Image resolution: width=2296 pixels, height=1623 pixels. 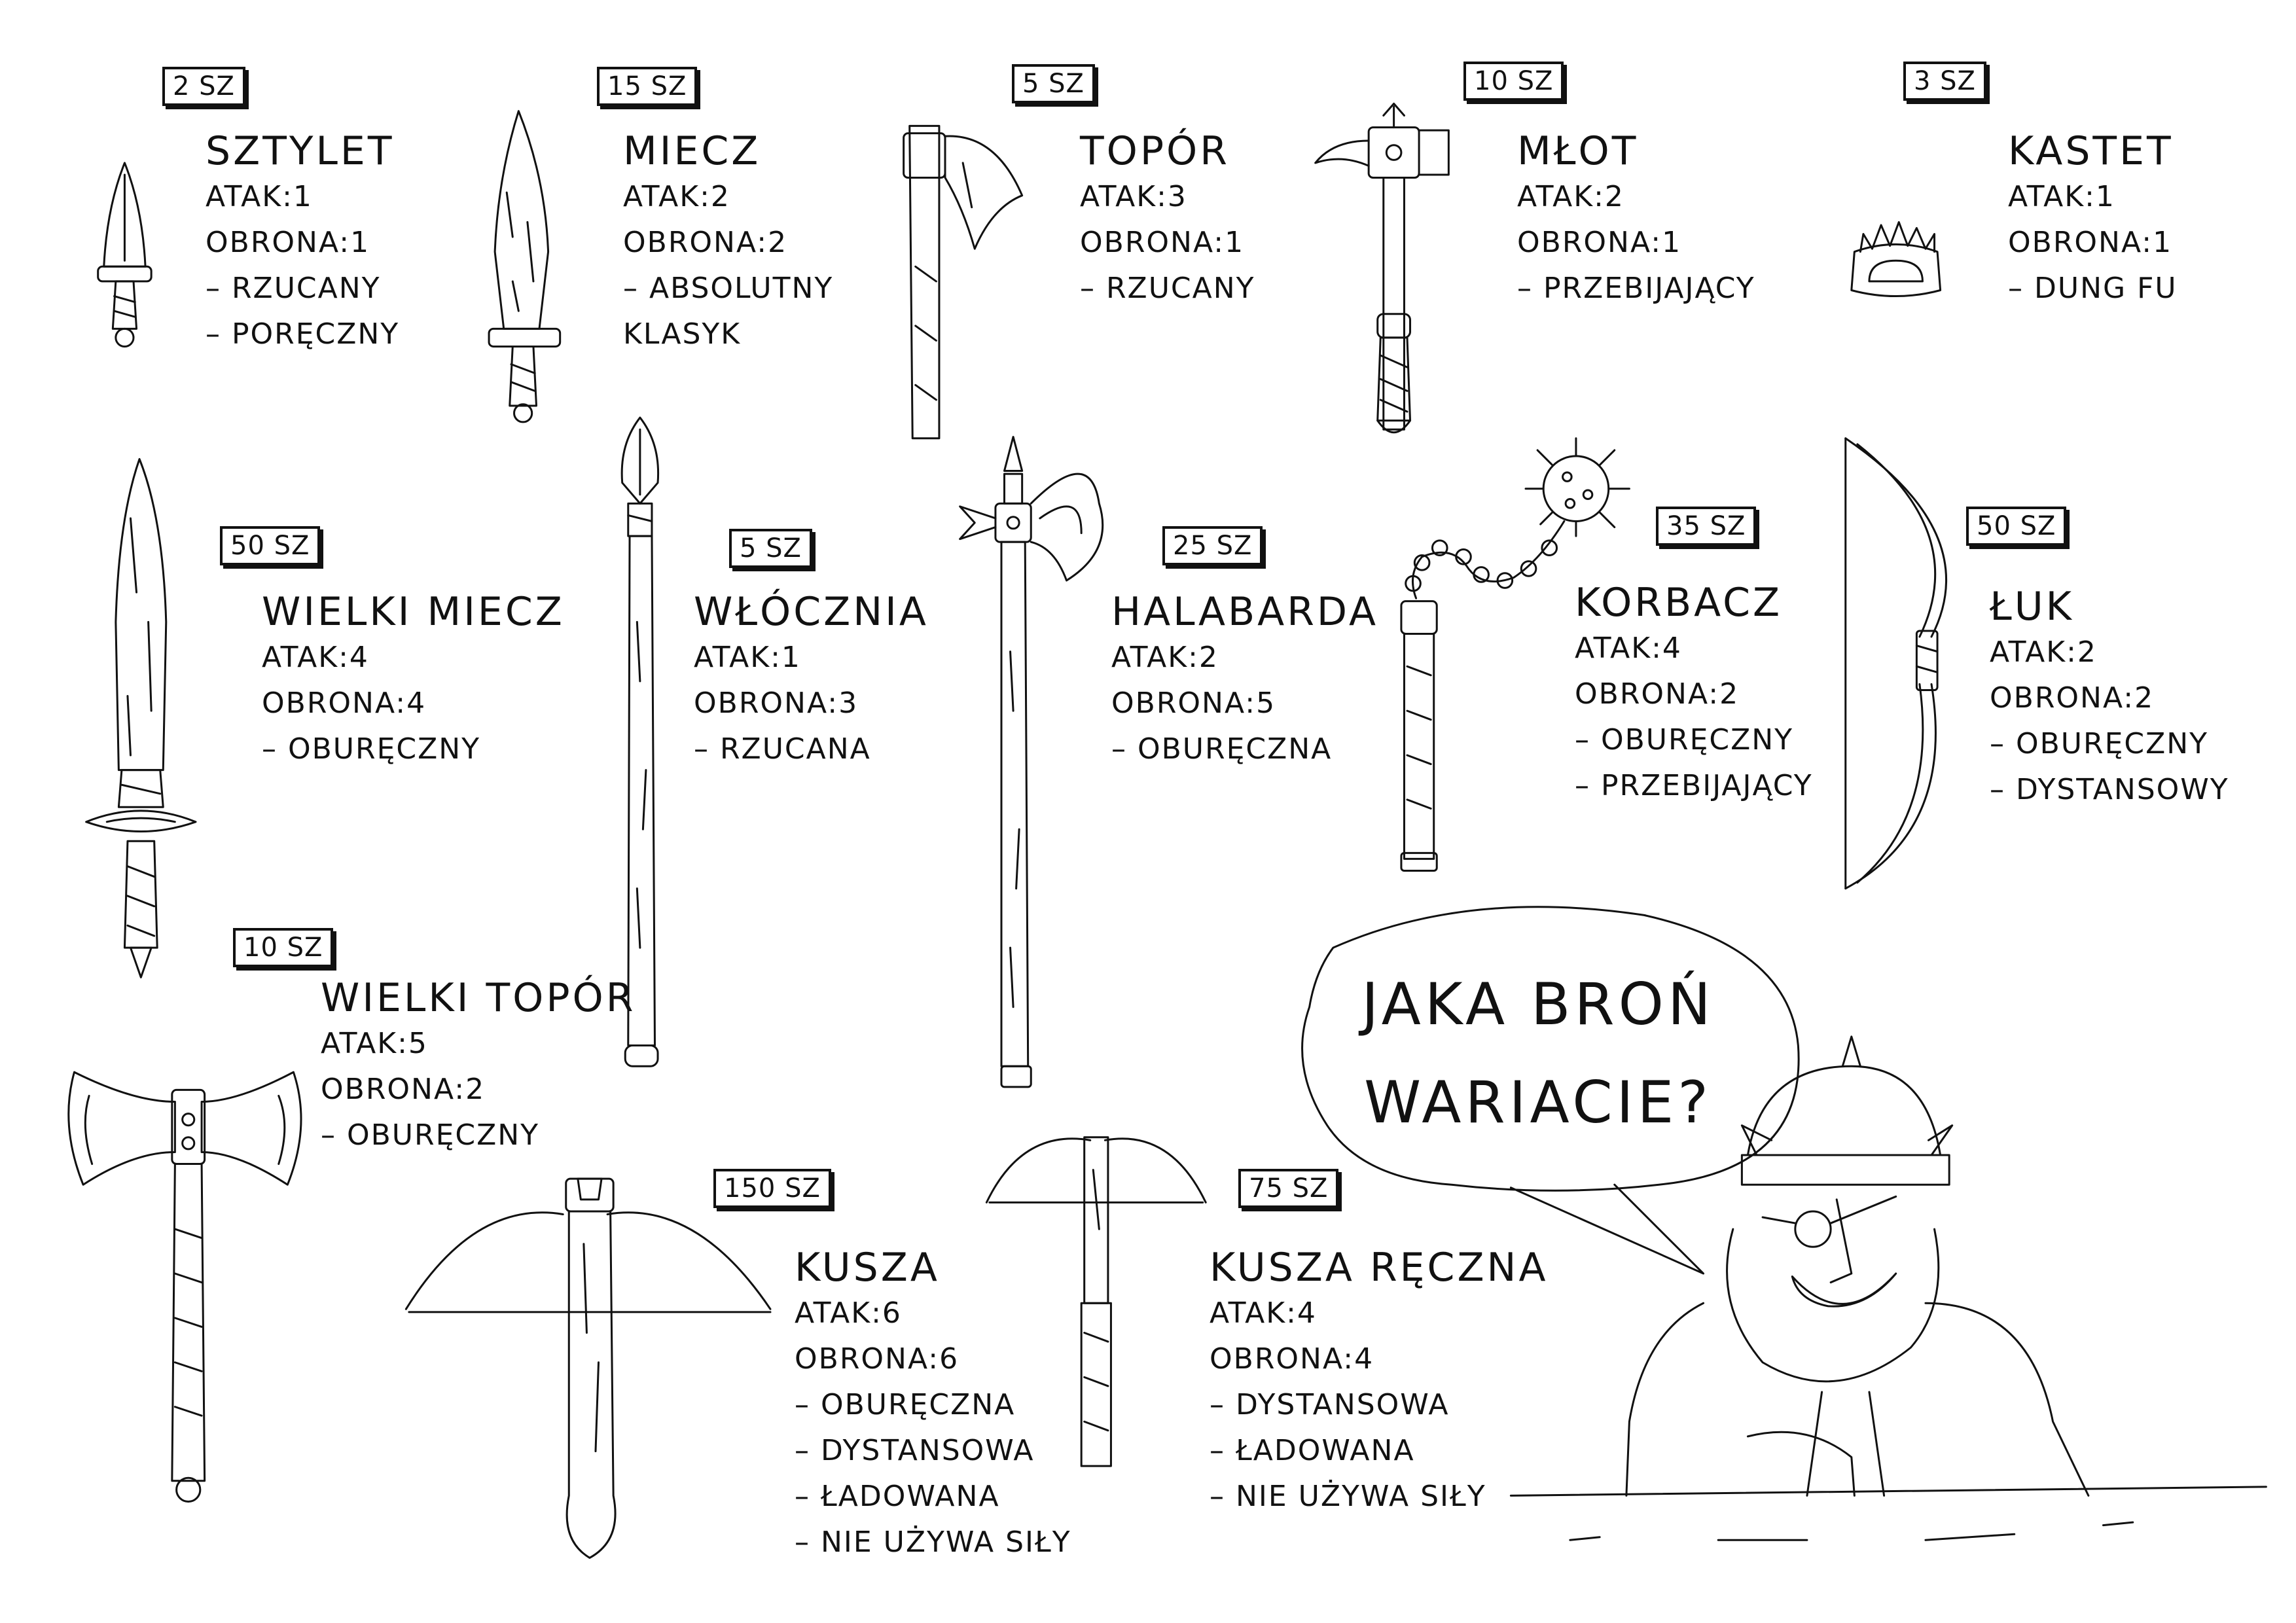 I want to click on price-tag-luk: 50 SZ, so click(x=2016, y=526).